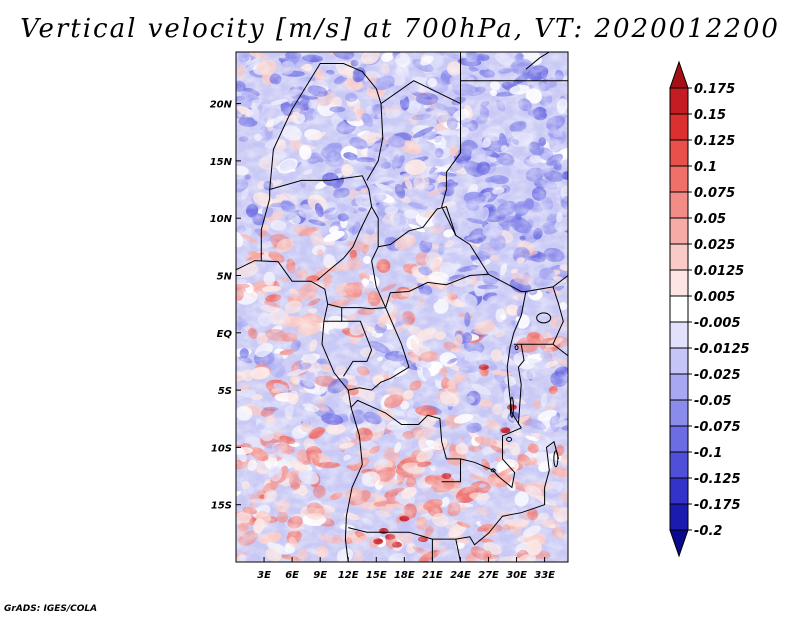  I want to click on grads-credit: GrADS: IGES/COLA, so click(51, 609).